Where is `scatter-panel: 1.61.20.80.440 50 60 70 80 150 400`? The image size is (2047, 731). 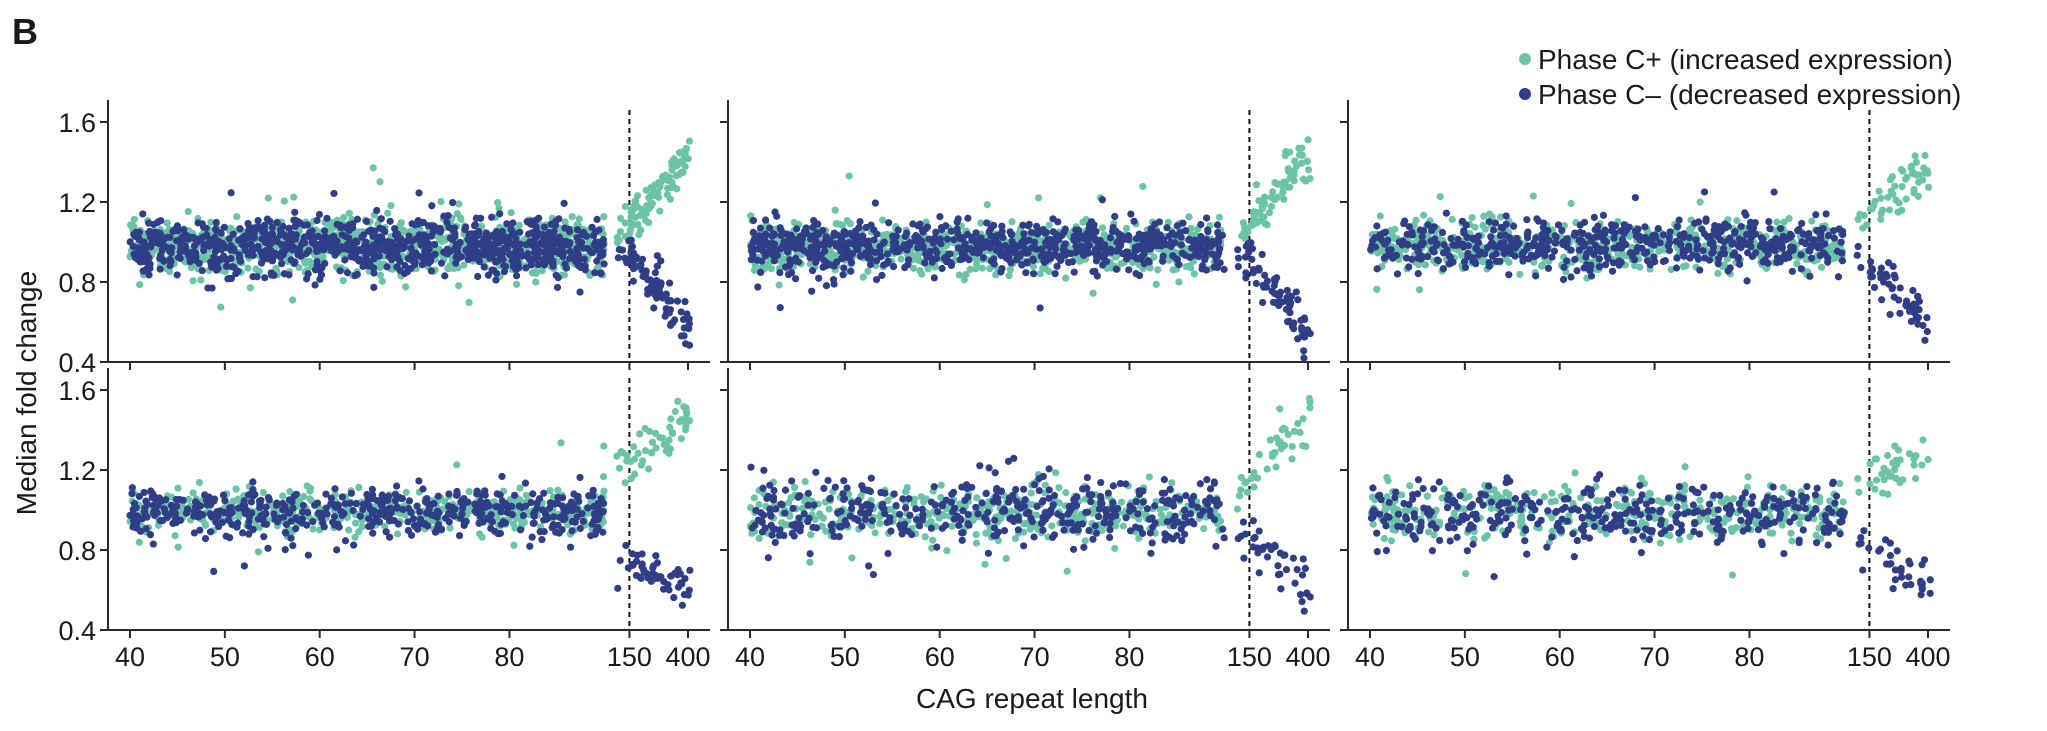 scatter-panel: 1.61.20.80.440 50 60 70 80 150 400 is located at coordinates (384, 520).